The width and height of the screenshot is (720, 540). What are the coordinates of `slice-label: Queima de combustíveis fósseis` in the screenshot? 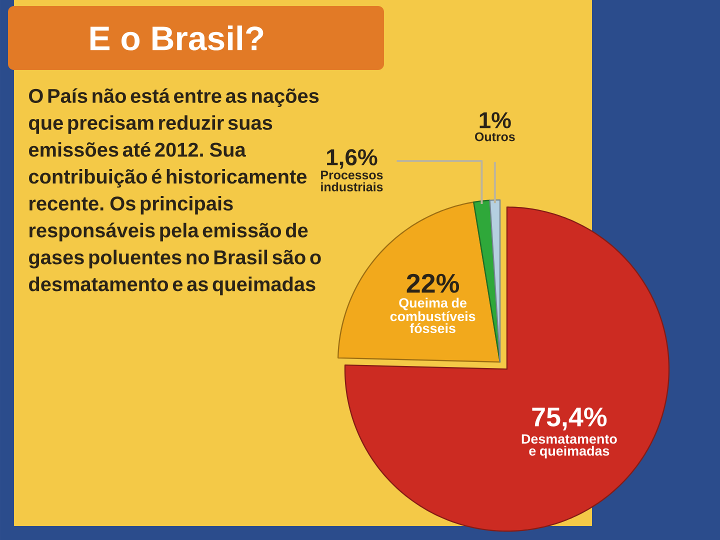 It's located at (433, 316).